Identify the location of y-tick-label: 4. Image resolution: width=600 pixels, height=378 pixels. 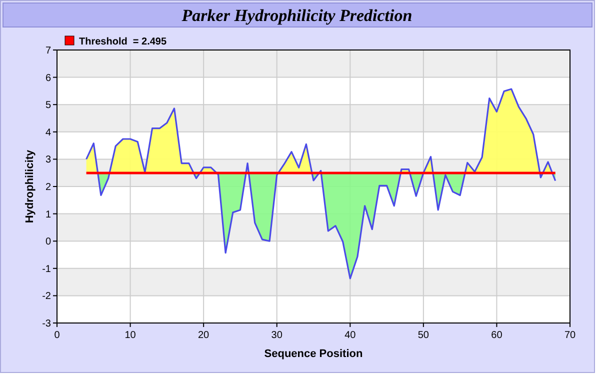
(48, 132).